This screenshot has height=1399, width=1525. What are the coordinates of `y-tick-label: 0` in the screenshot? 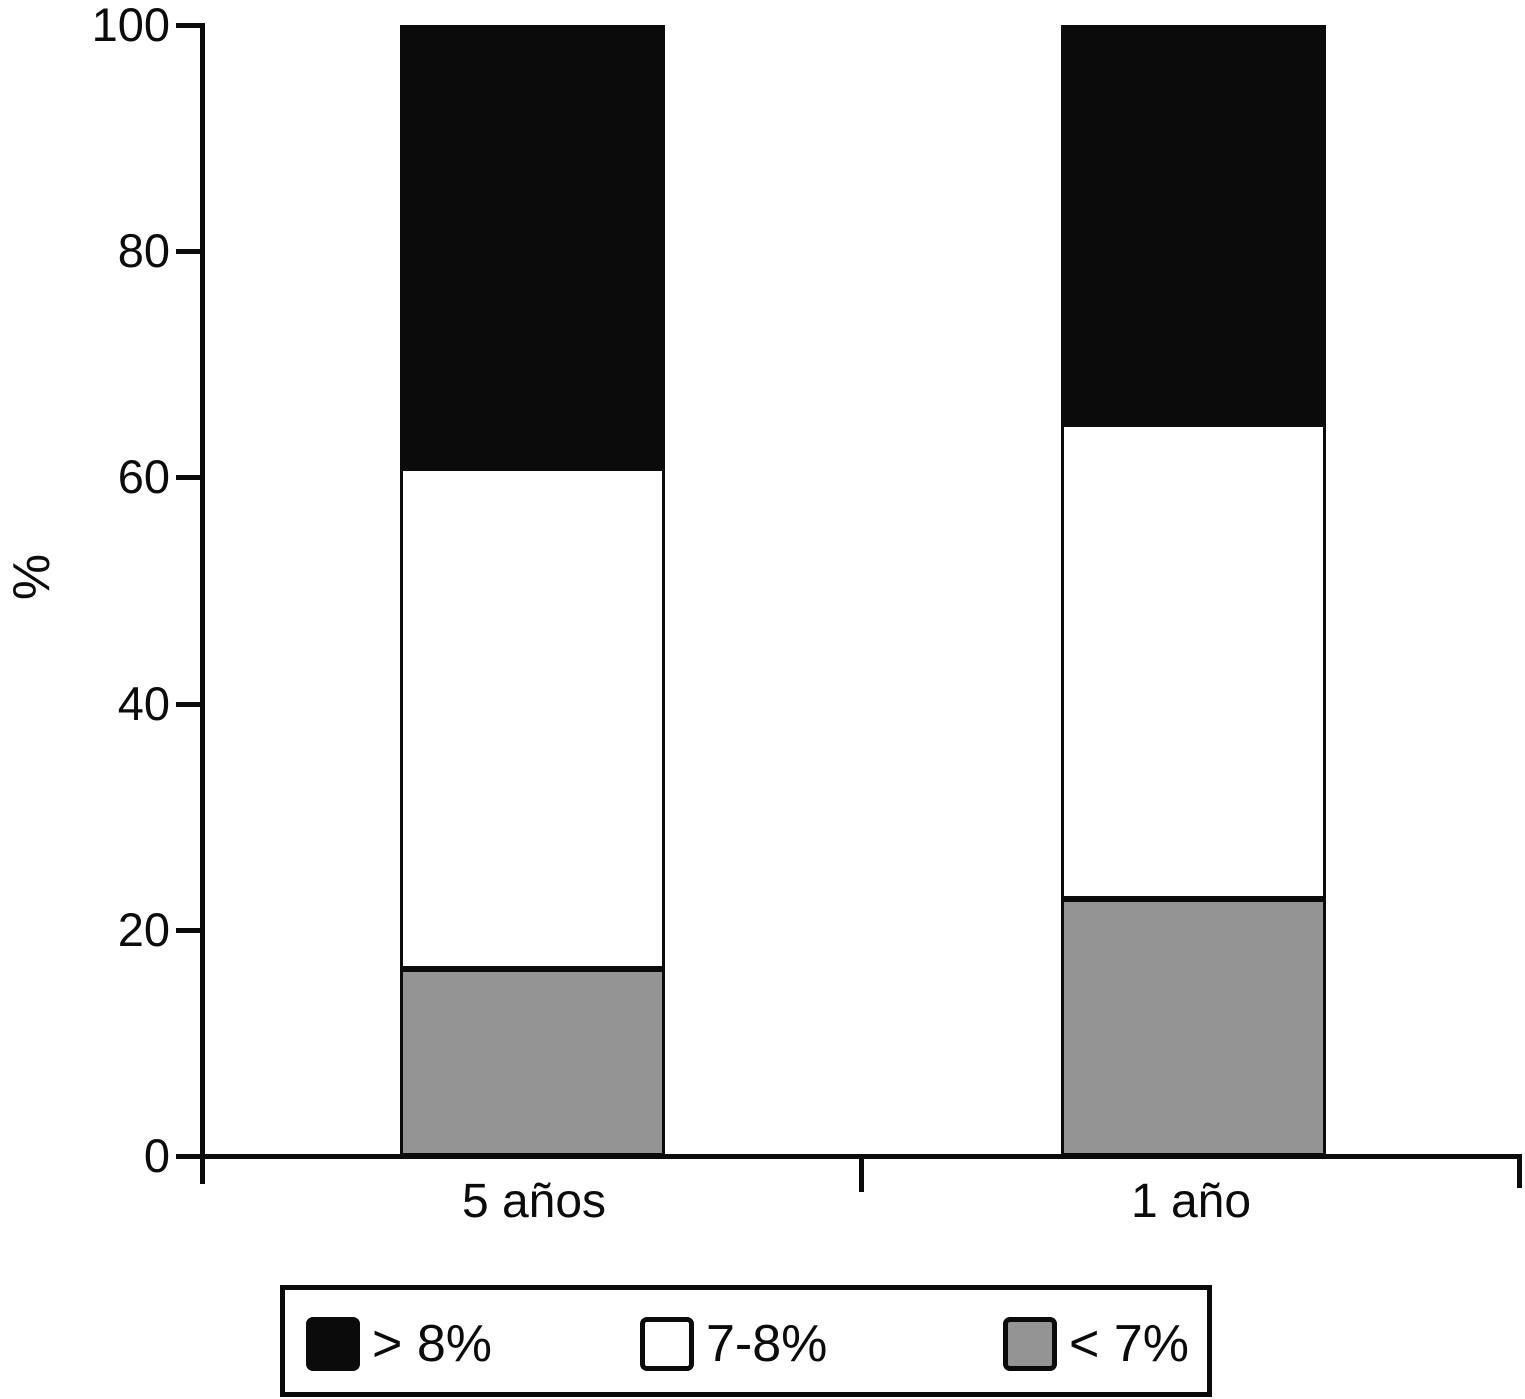 It's located at (156, 1155).